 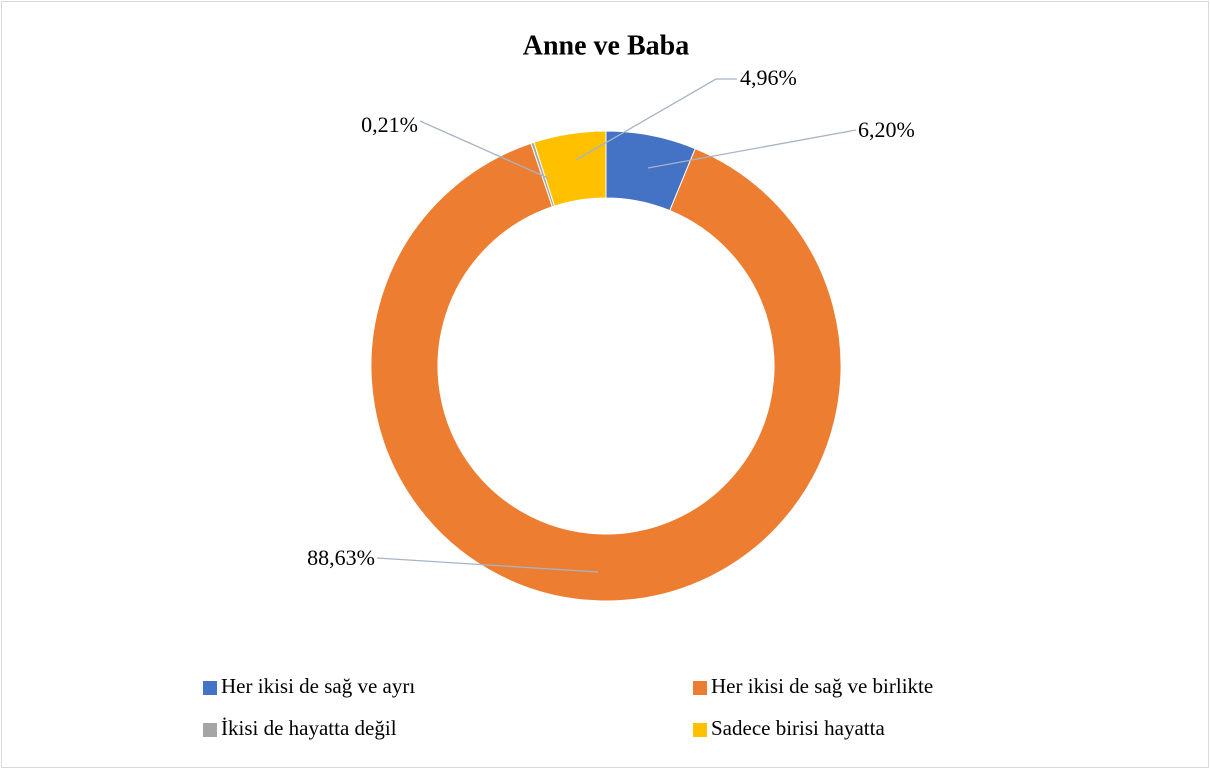 I want to click on chart-title: Anne ve Baba, so click(x=606, y=45).